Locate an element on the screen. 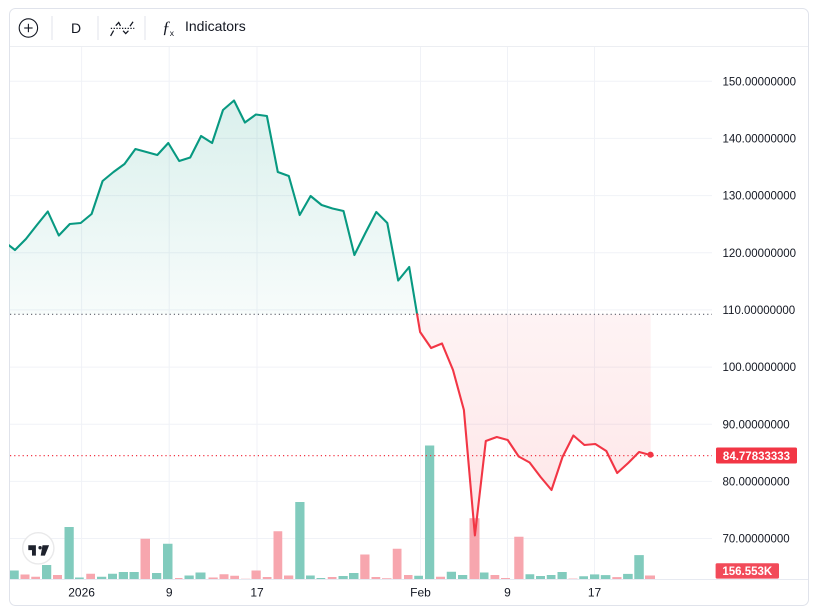 The width and height of the screenshot is (816, 609). svg-text: 100.00000000 is located at coordinates (760, 368).